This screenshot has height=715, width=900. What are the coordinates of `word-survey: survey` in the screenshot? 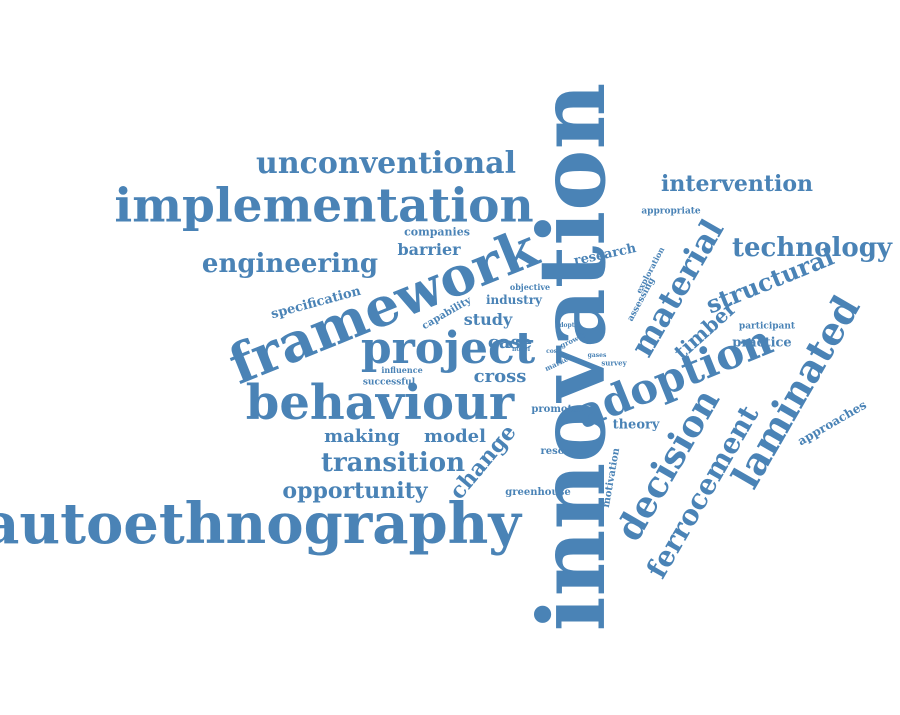 It's located at (614, 363).